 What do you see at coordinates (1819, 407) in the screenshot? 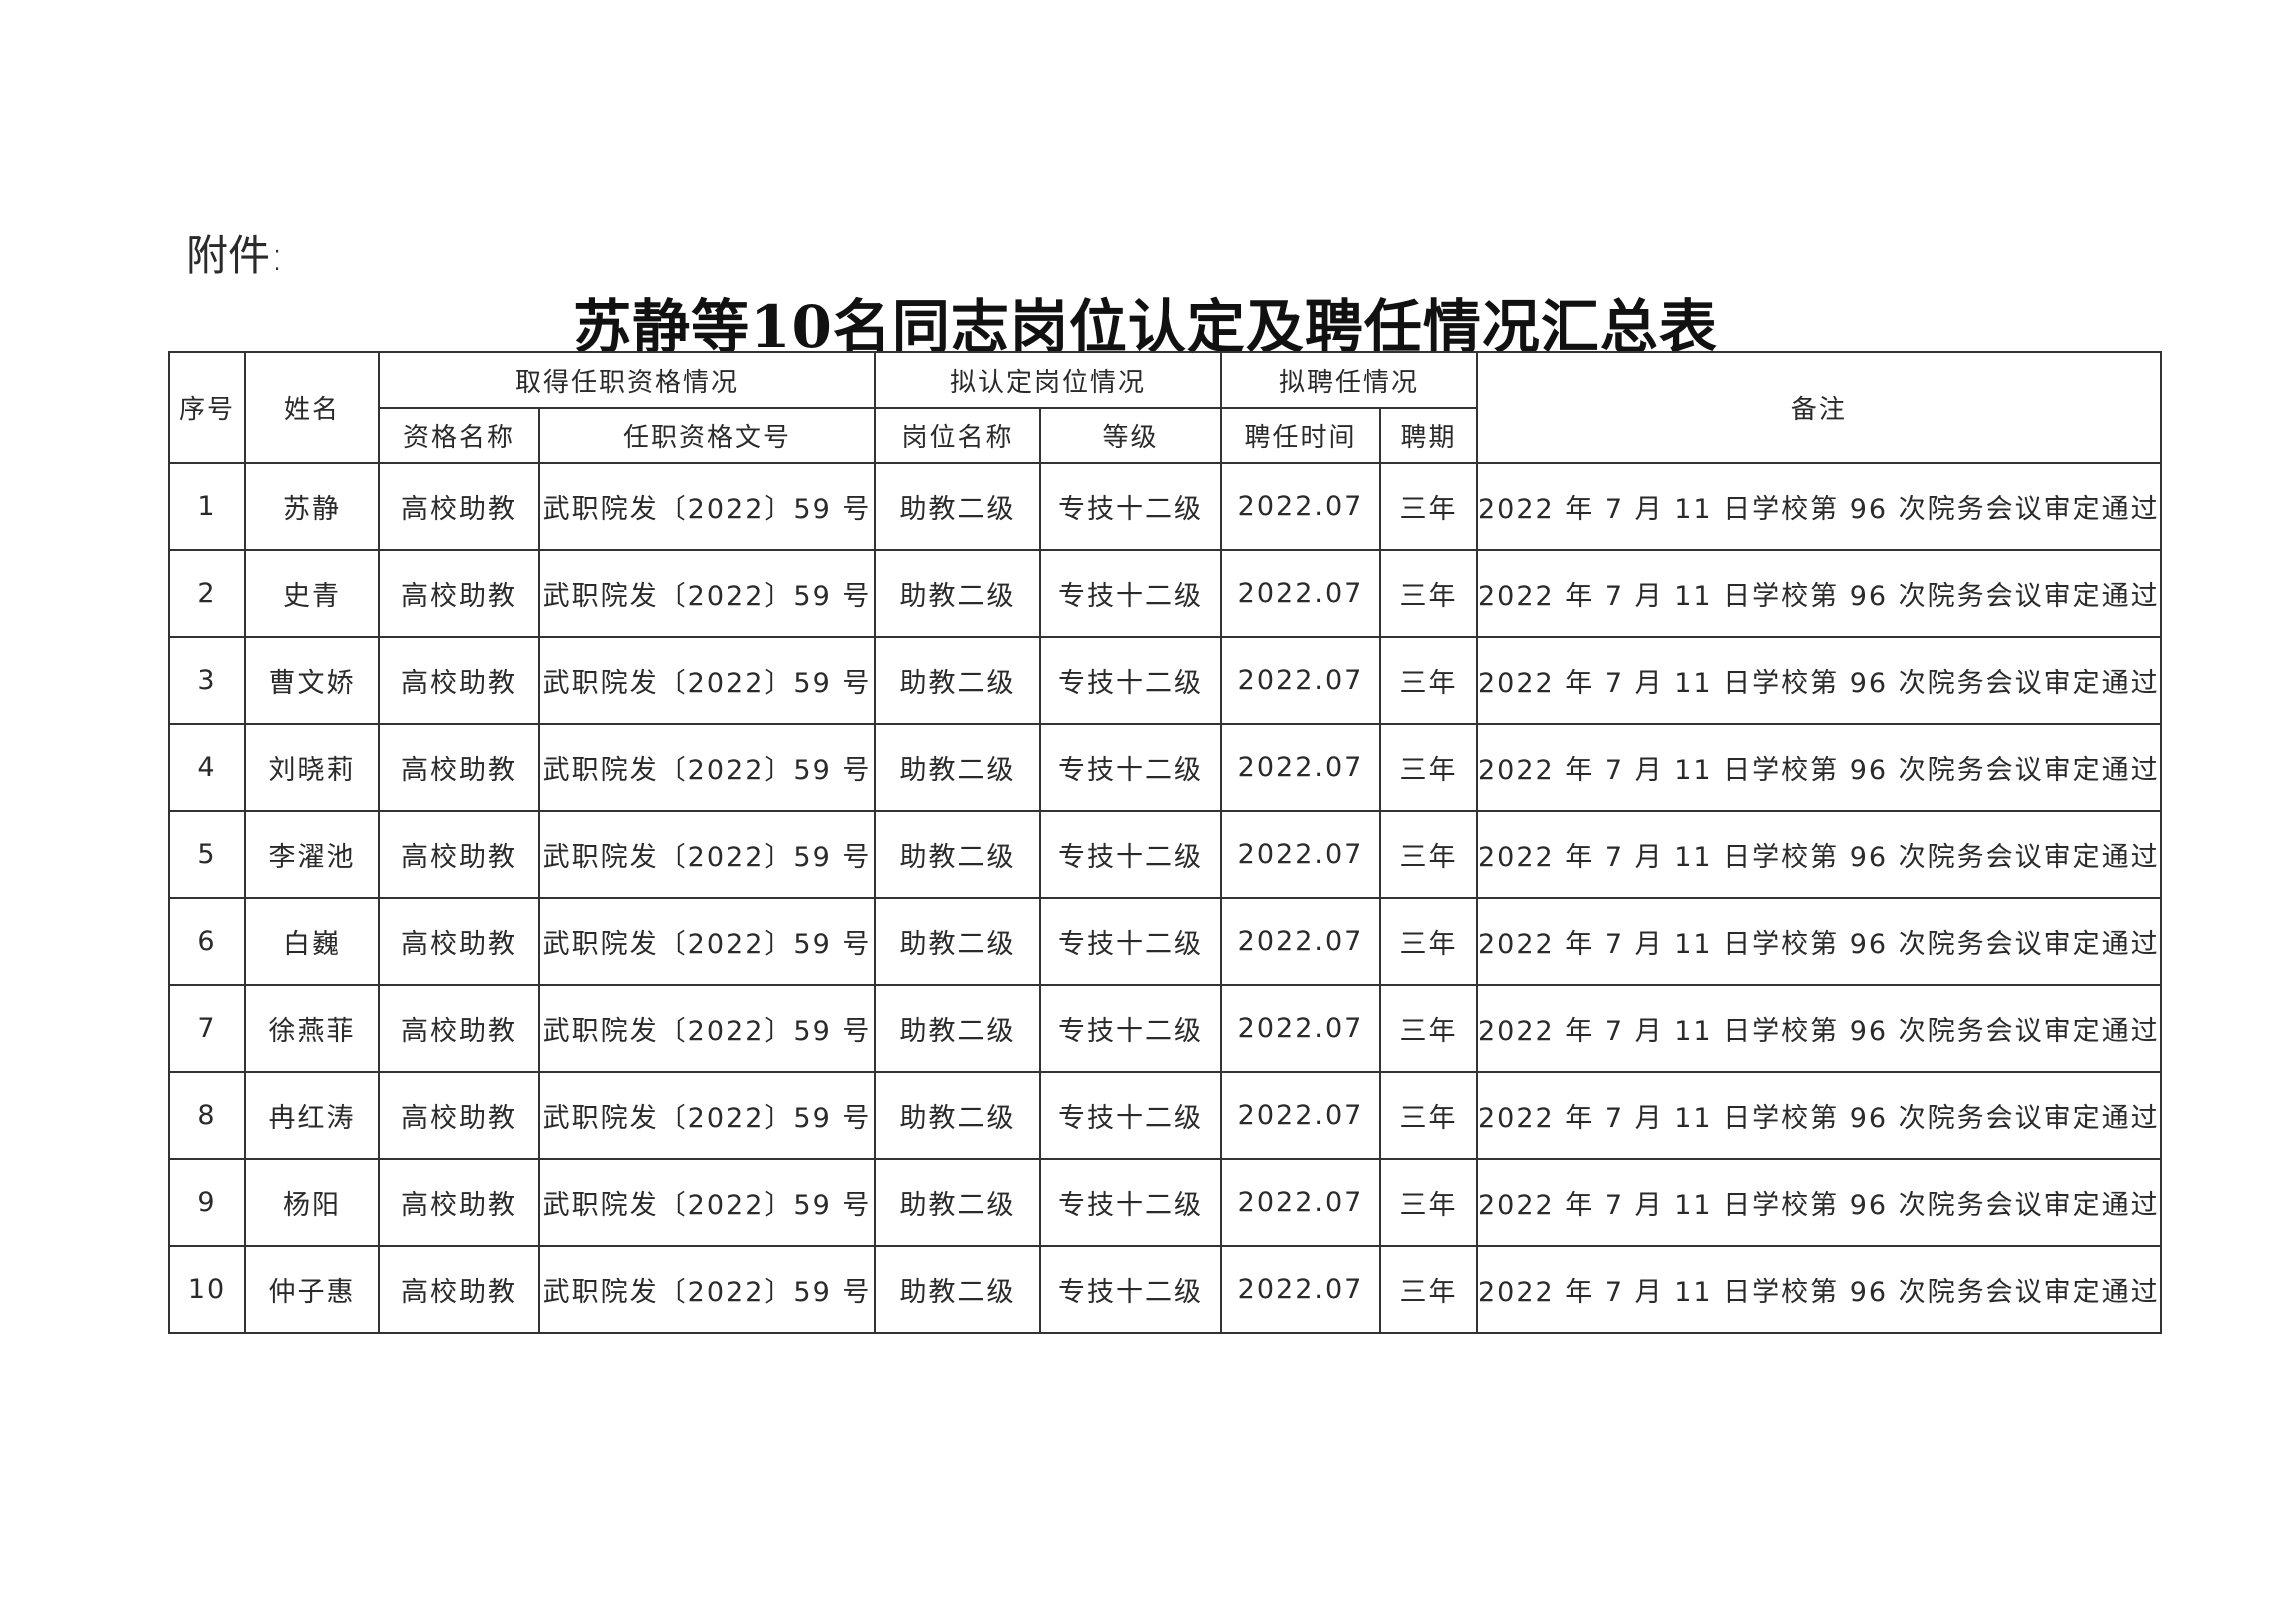
I see `header-remarks: 备注` at bounding box center [1819, 407].